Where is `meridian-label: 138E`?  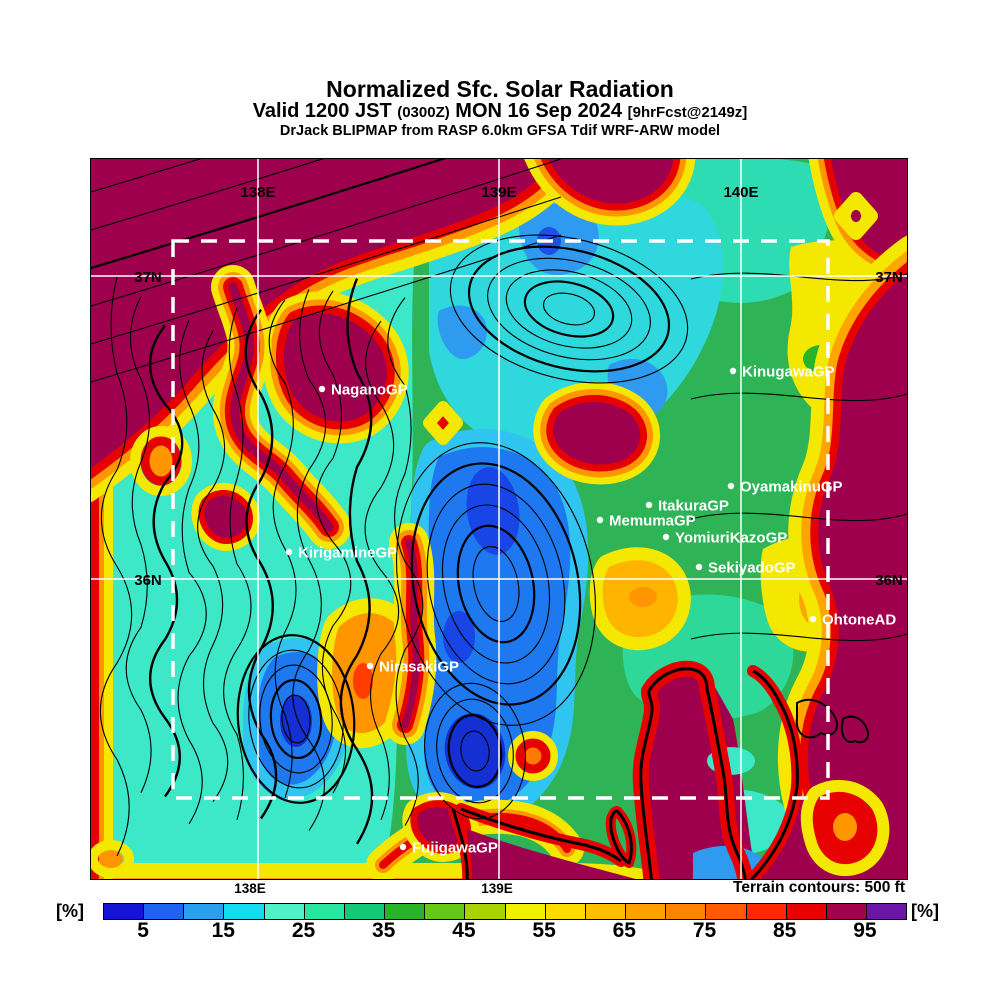
meridian-label: 138E is located at coordinates (257, 192).